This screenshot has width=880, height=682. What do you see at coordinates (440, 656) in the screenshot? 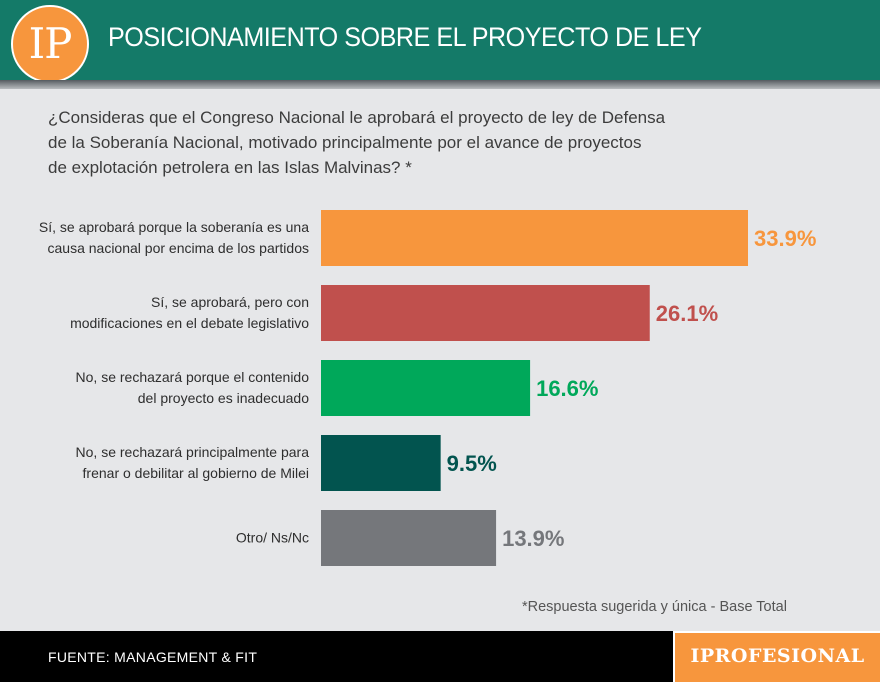
I see `footer-bar: FUENTE: MANAGEMENT & FIT IPROFESIONAL` at bounding box center [440, 656].